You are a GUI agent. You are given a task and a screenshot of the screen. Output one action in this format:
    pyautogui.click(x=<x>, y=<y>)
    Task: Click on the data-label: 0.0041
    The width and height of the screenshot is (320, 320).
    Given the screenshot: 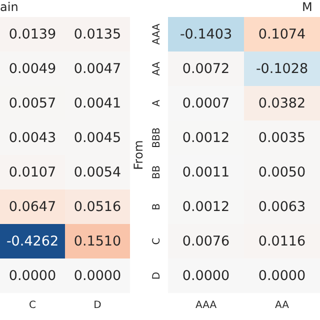 What is the action you would take?
    pyautogui.click(x=98, y=103)
    